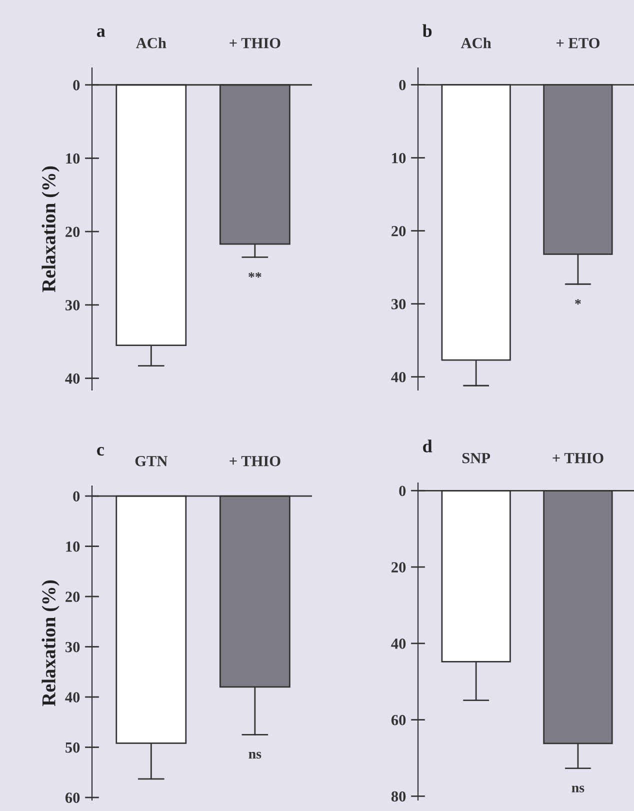 The height and width of the screenshot is (811, 634). I want to click on annotation: **, so click(255, 275).